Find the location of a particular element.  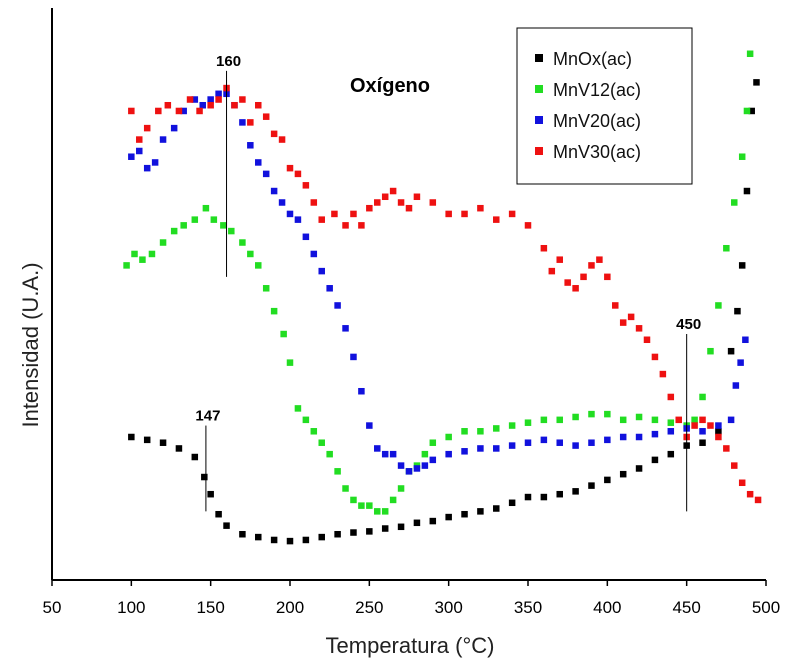

legend-box is located at coordinates (604, 106).